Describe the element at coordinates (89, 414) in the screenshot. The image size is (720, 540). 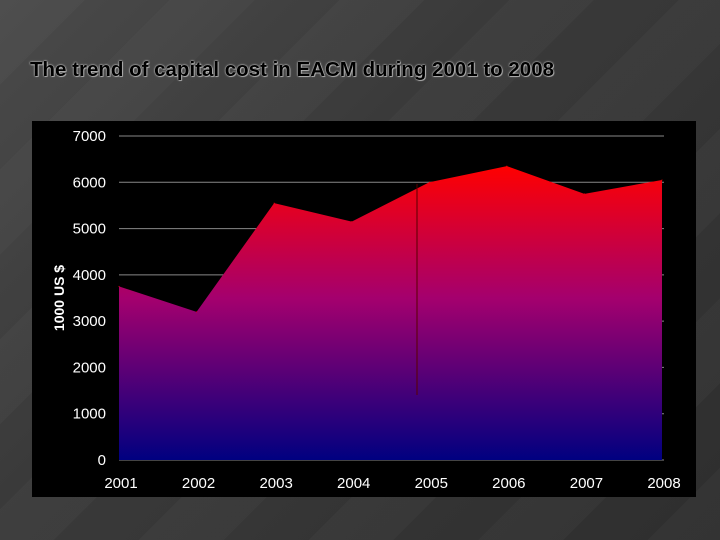
I see `y-tick-label: 1000` at that location.